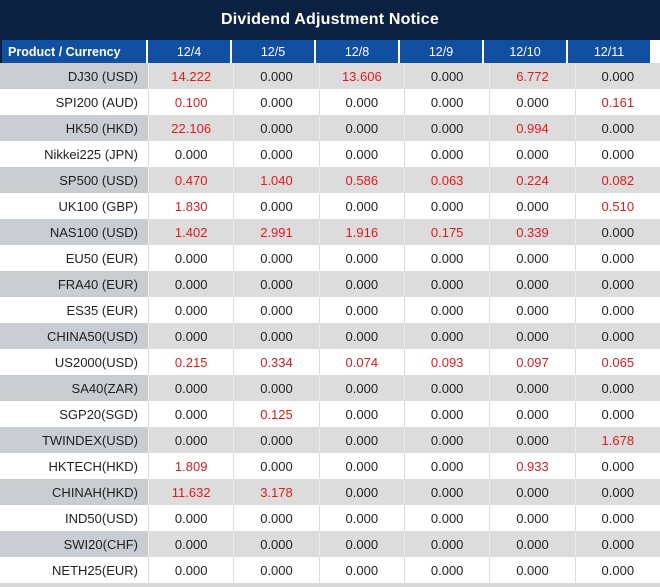  What do you see at coordinates (330, 518) in the screenshot?
I see `table-row: IND50(USD) 0.000 0.000 0.000 0.000 0.000 0.000` at bounding box center [330, 518].